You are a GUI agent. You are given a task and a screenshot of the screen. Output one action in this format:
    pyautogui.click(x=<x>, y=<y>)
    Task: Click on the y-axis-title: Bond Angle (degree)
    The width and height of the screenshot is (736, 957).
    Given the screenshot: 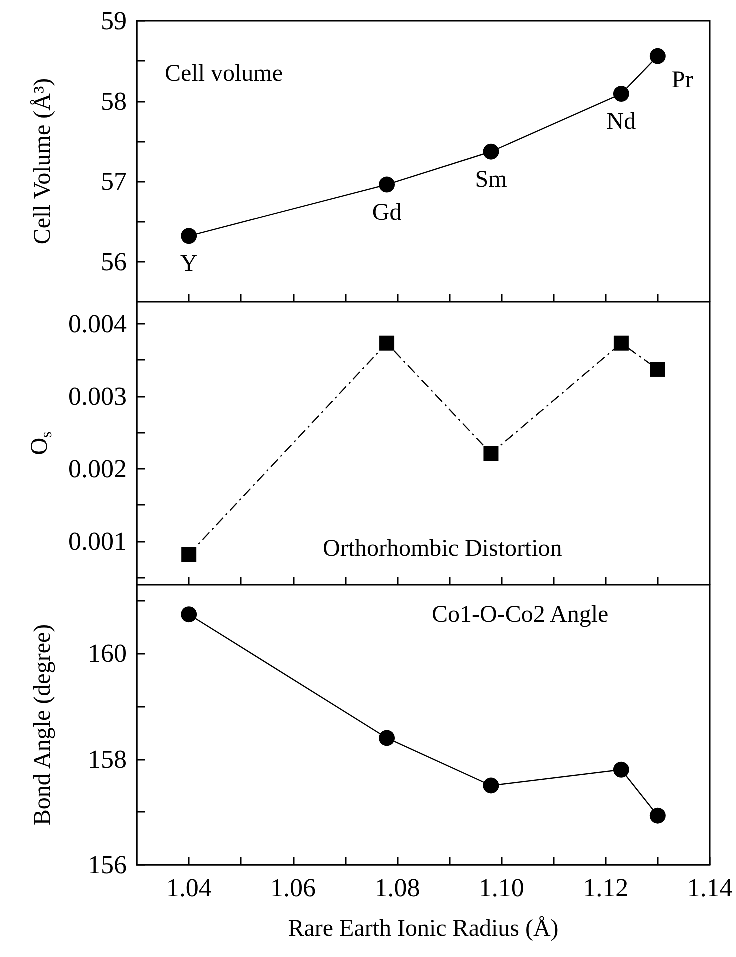 What is the action you would take?
    pyautogui.click(x=43, y=725)
    